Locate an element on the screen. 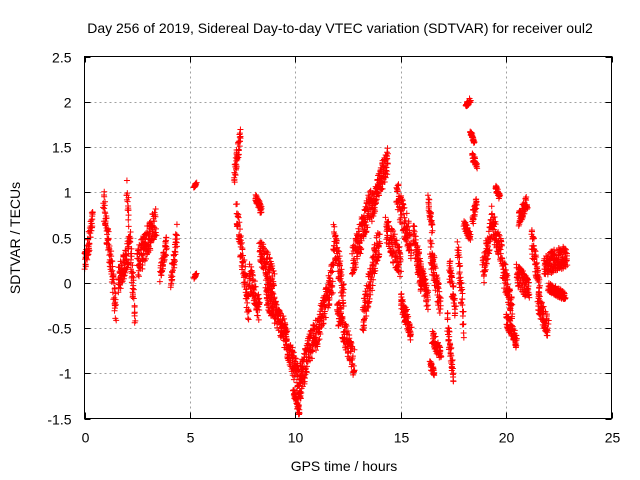 Image resolution: width=640 pixels, height=480 pixels. y-tick-label: 2 is located at coordinates (68, 103).